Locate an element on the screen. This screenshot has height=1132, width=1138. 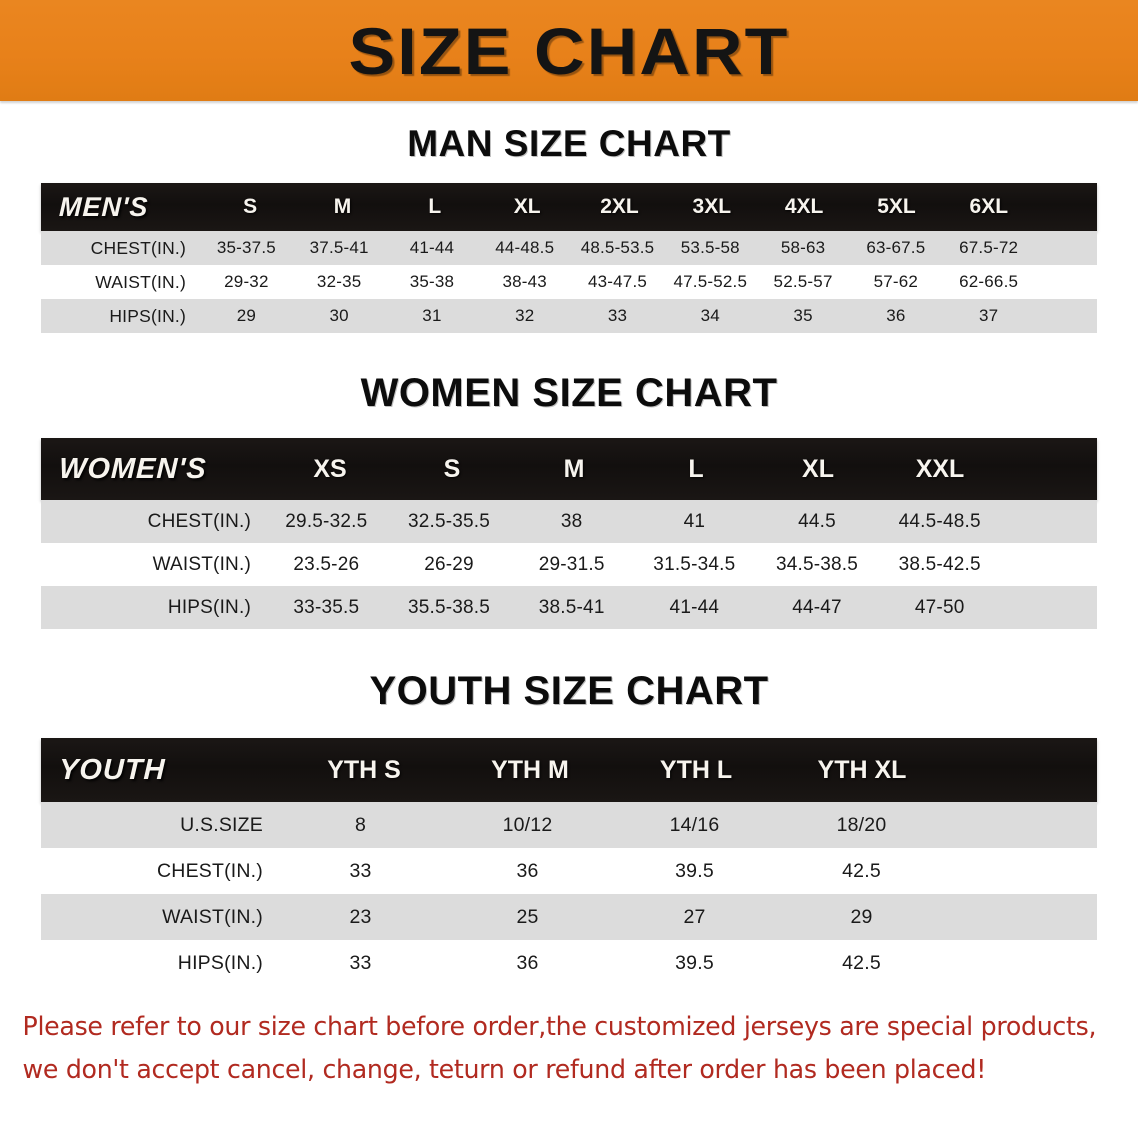
youth-waist-ythl: 27 is located at coordinates (694, 916).